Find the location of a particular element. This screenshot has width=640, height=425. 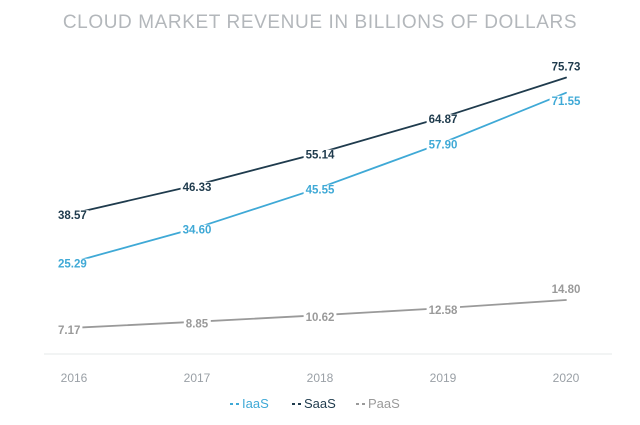

iaas-data-label: 57.90 is located at coordinates (443, 146).